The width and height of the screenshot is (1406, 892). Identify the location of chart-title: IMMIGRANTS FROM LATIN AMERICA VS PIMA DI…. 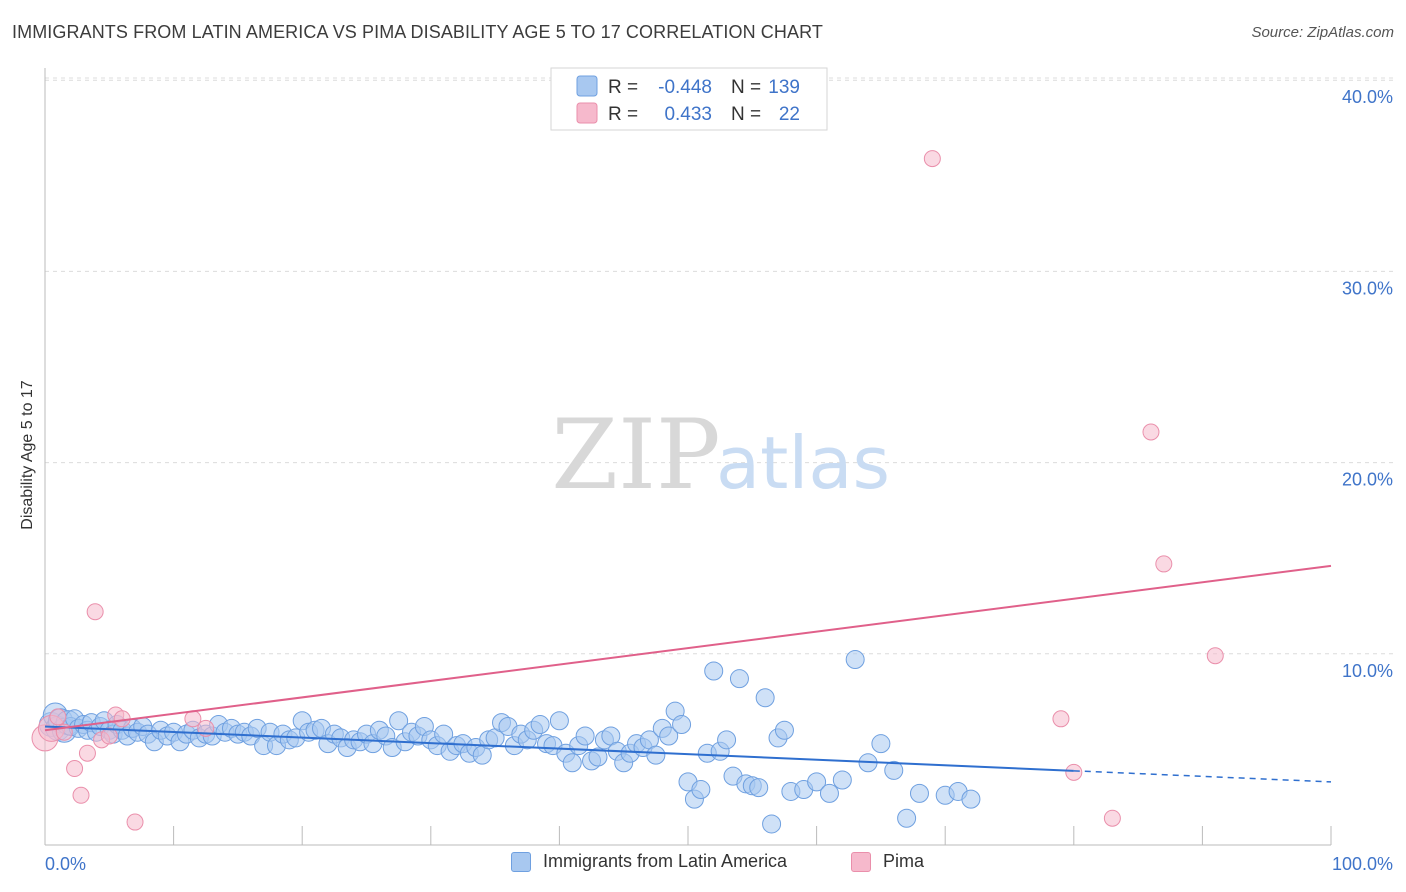
(417, 32).